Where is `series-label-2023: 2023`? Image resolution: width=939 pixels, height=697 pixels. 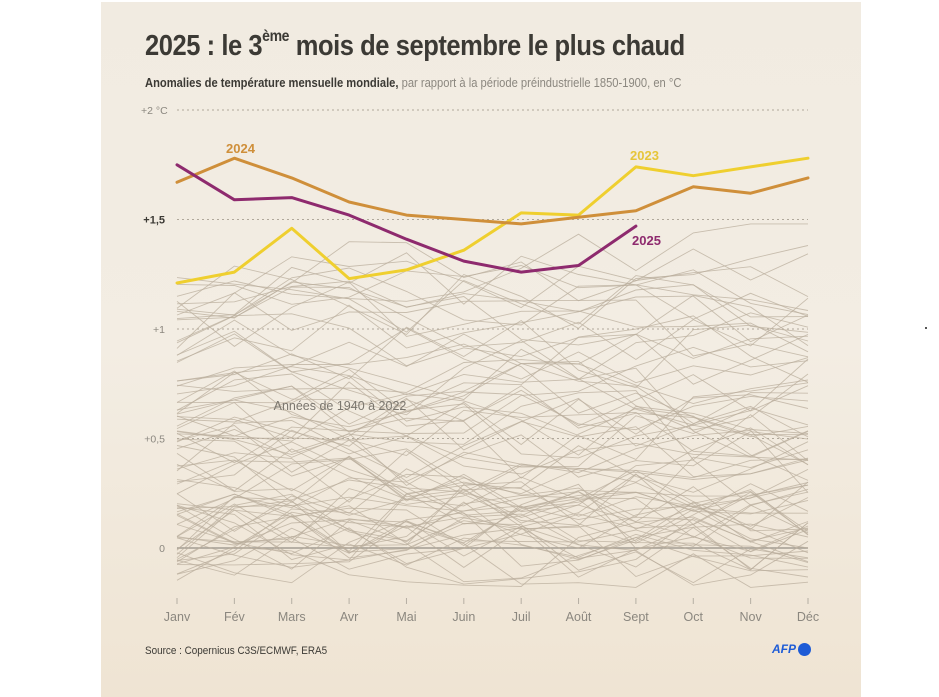 series-label-2023: 2023 is located at coordinates (644, 155).